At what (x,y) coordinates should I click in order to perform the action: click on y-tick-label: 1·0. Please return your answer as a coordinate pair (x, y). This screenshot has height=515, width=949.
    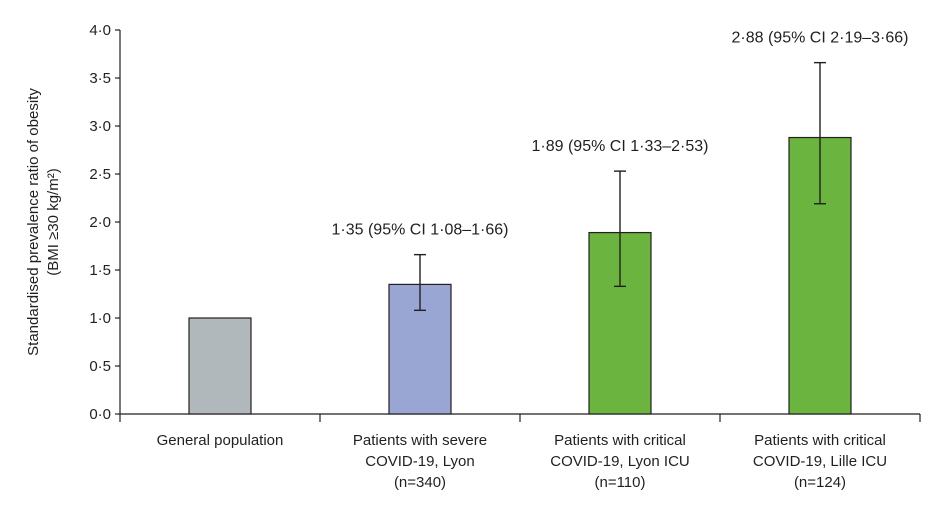
    Looking at the image, I should click on (100, 318).